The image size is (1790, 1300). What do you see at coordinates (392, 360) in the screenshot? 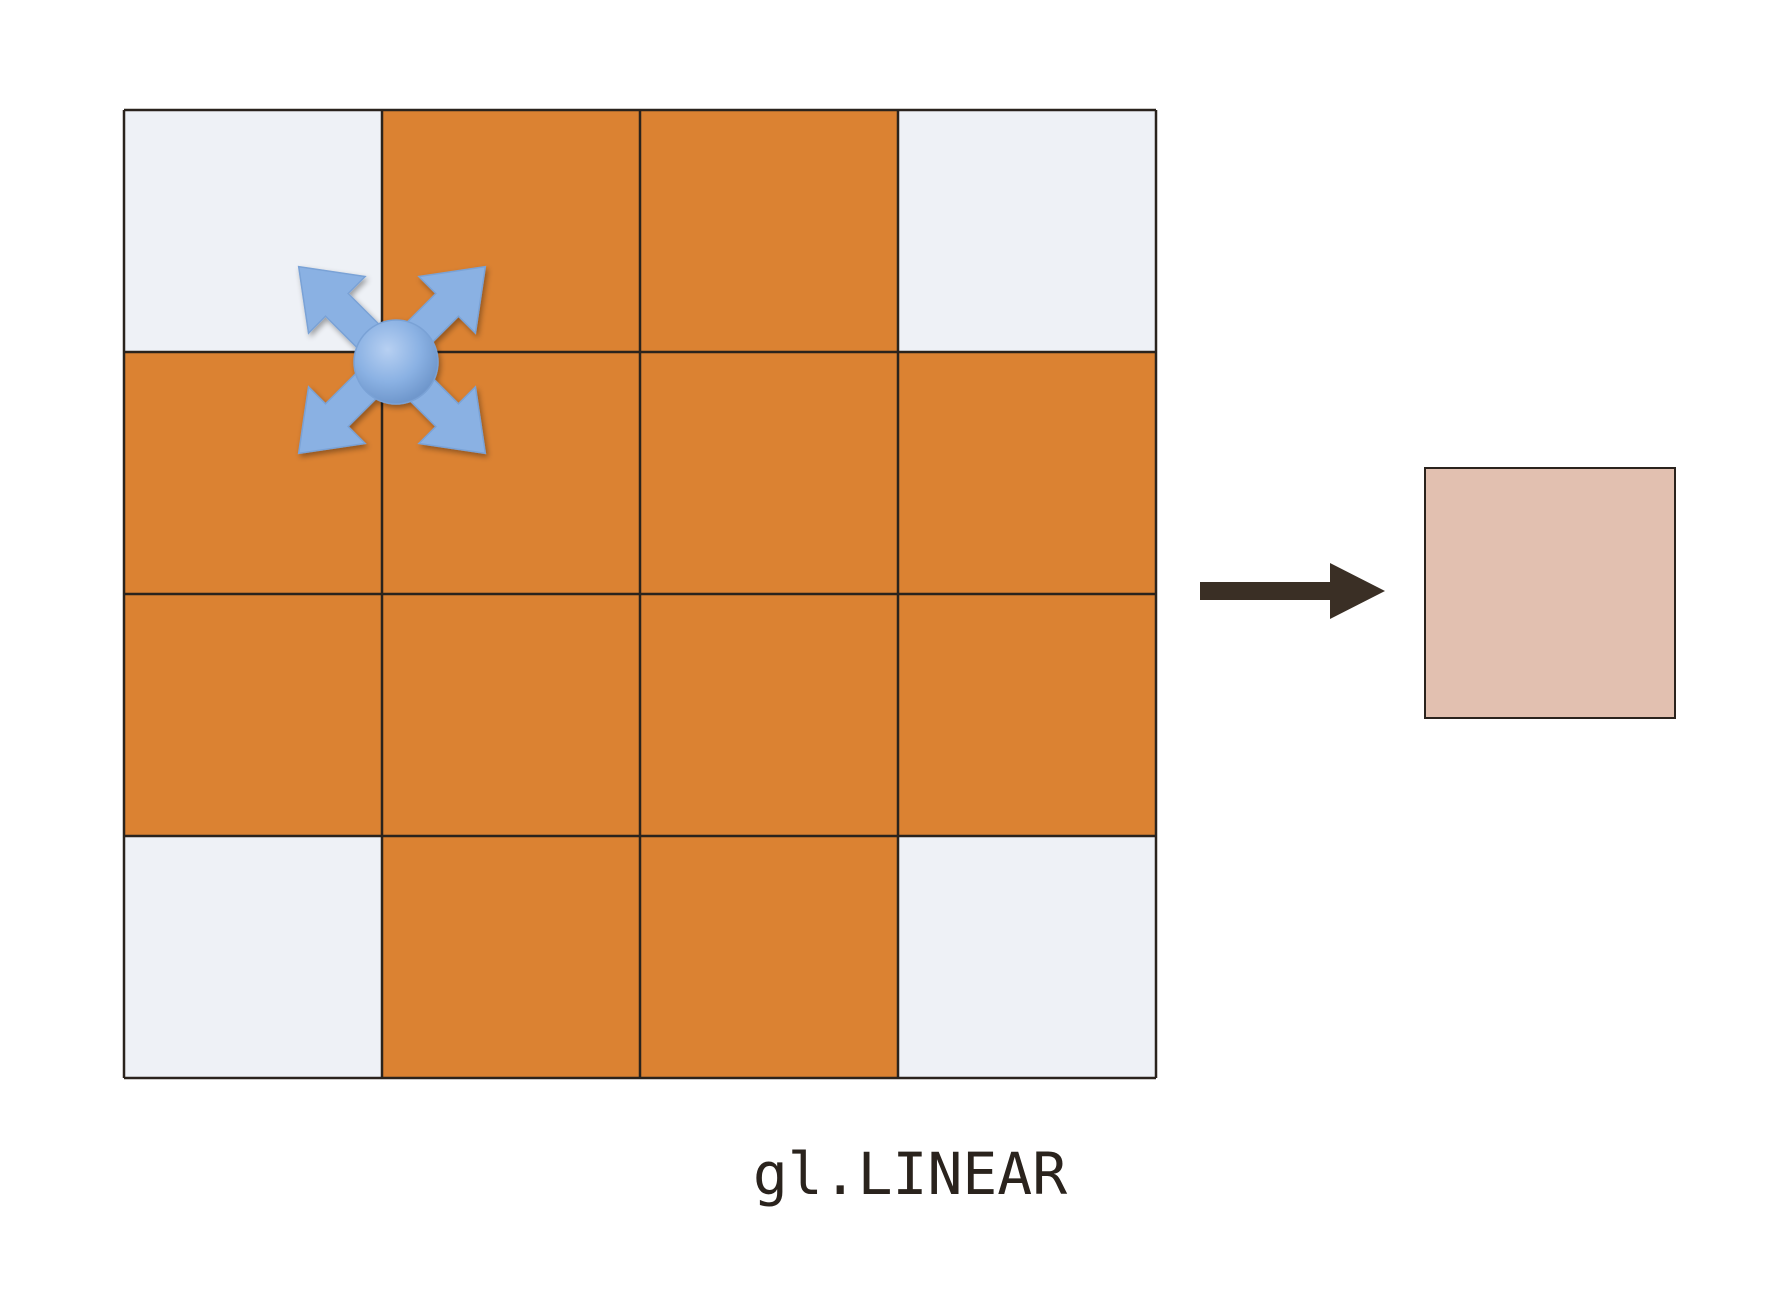
I see `four-way-arrows-icon` at bounding box center [392, 360].